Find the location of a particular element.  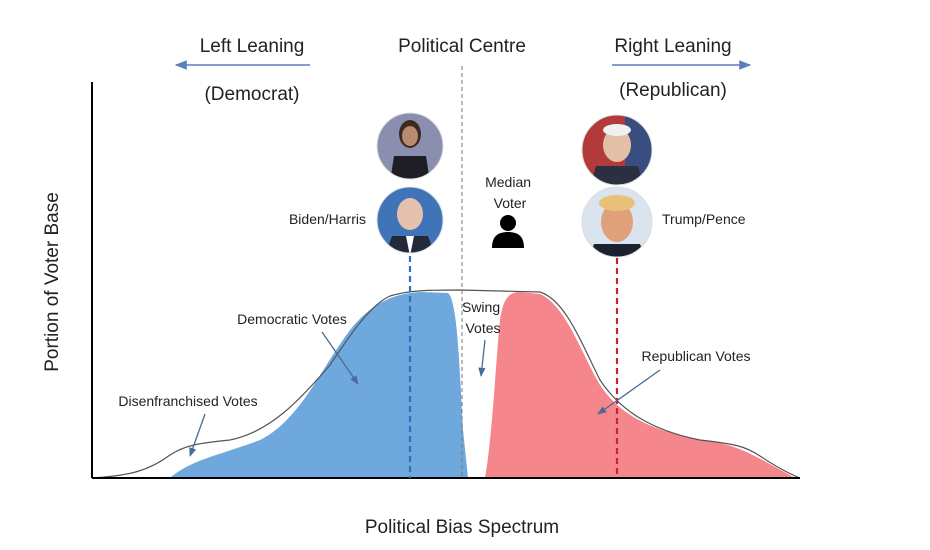

left-title: Left Leaning is located at coordinates (252, 46).